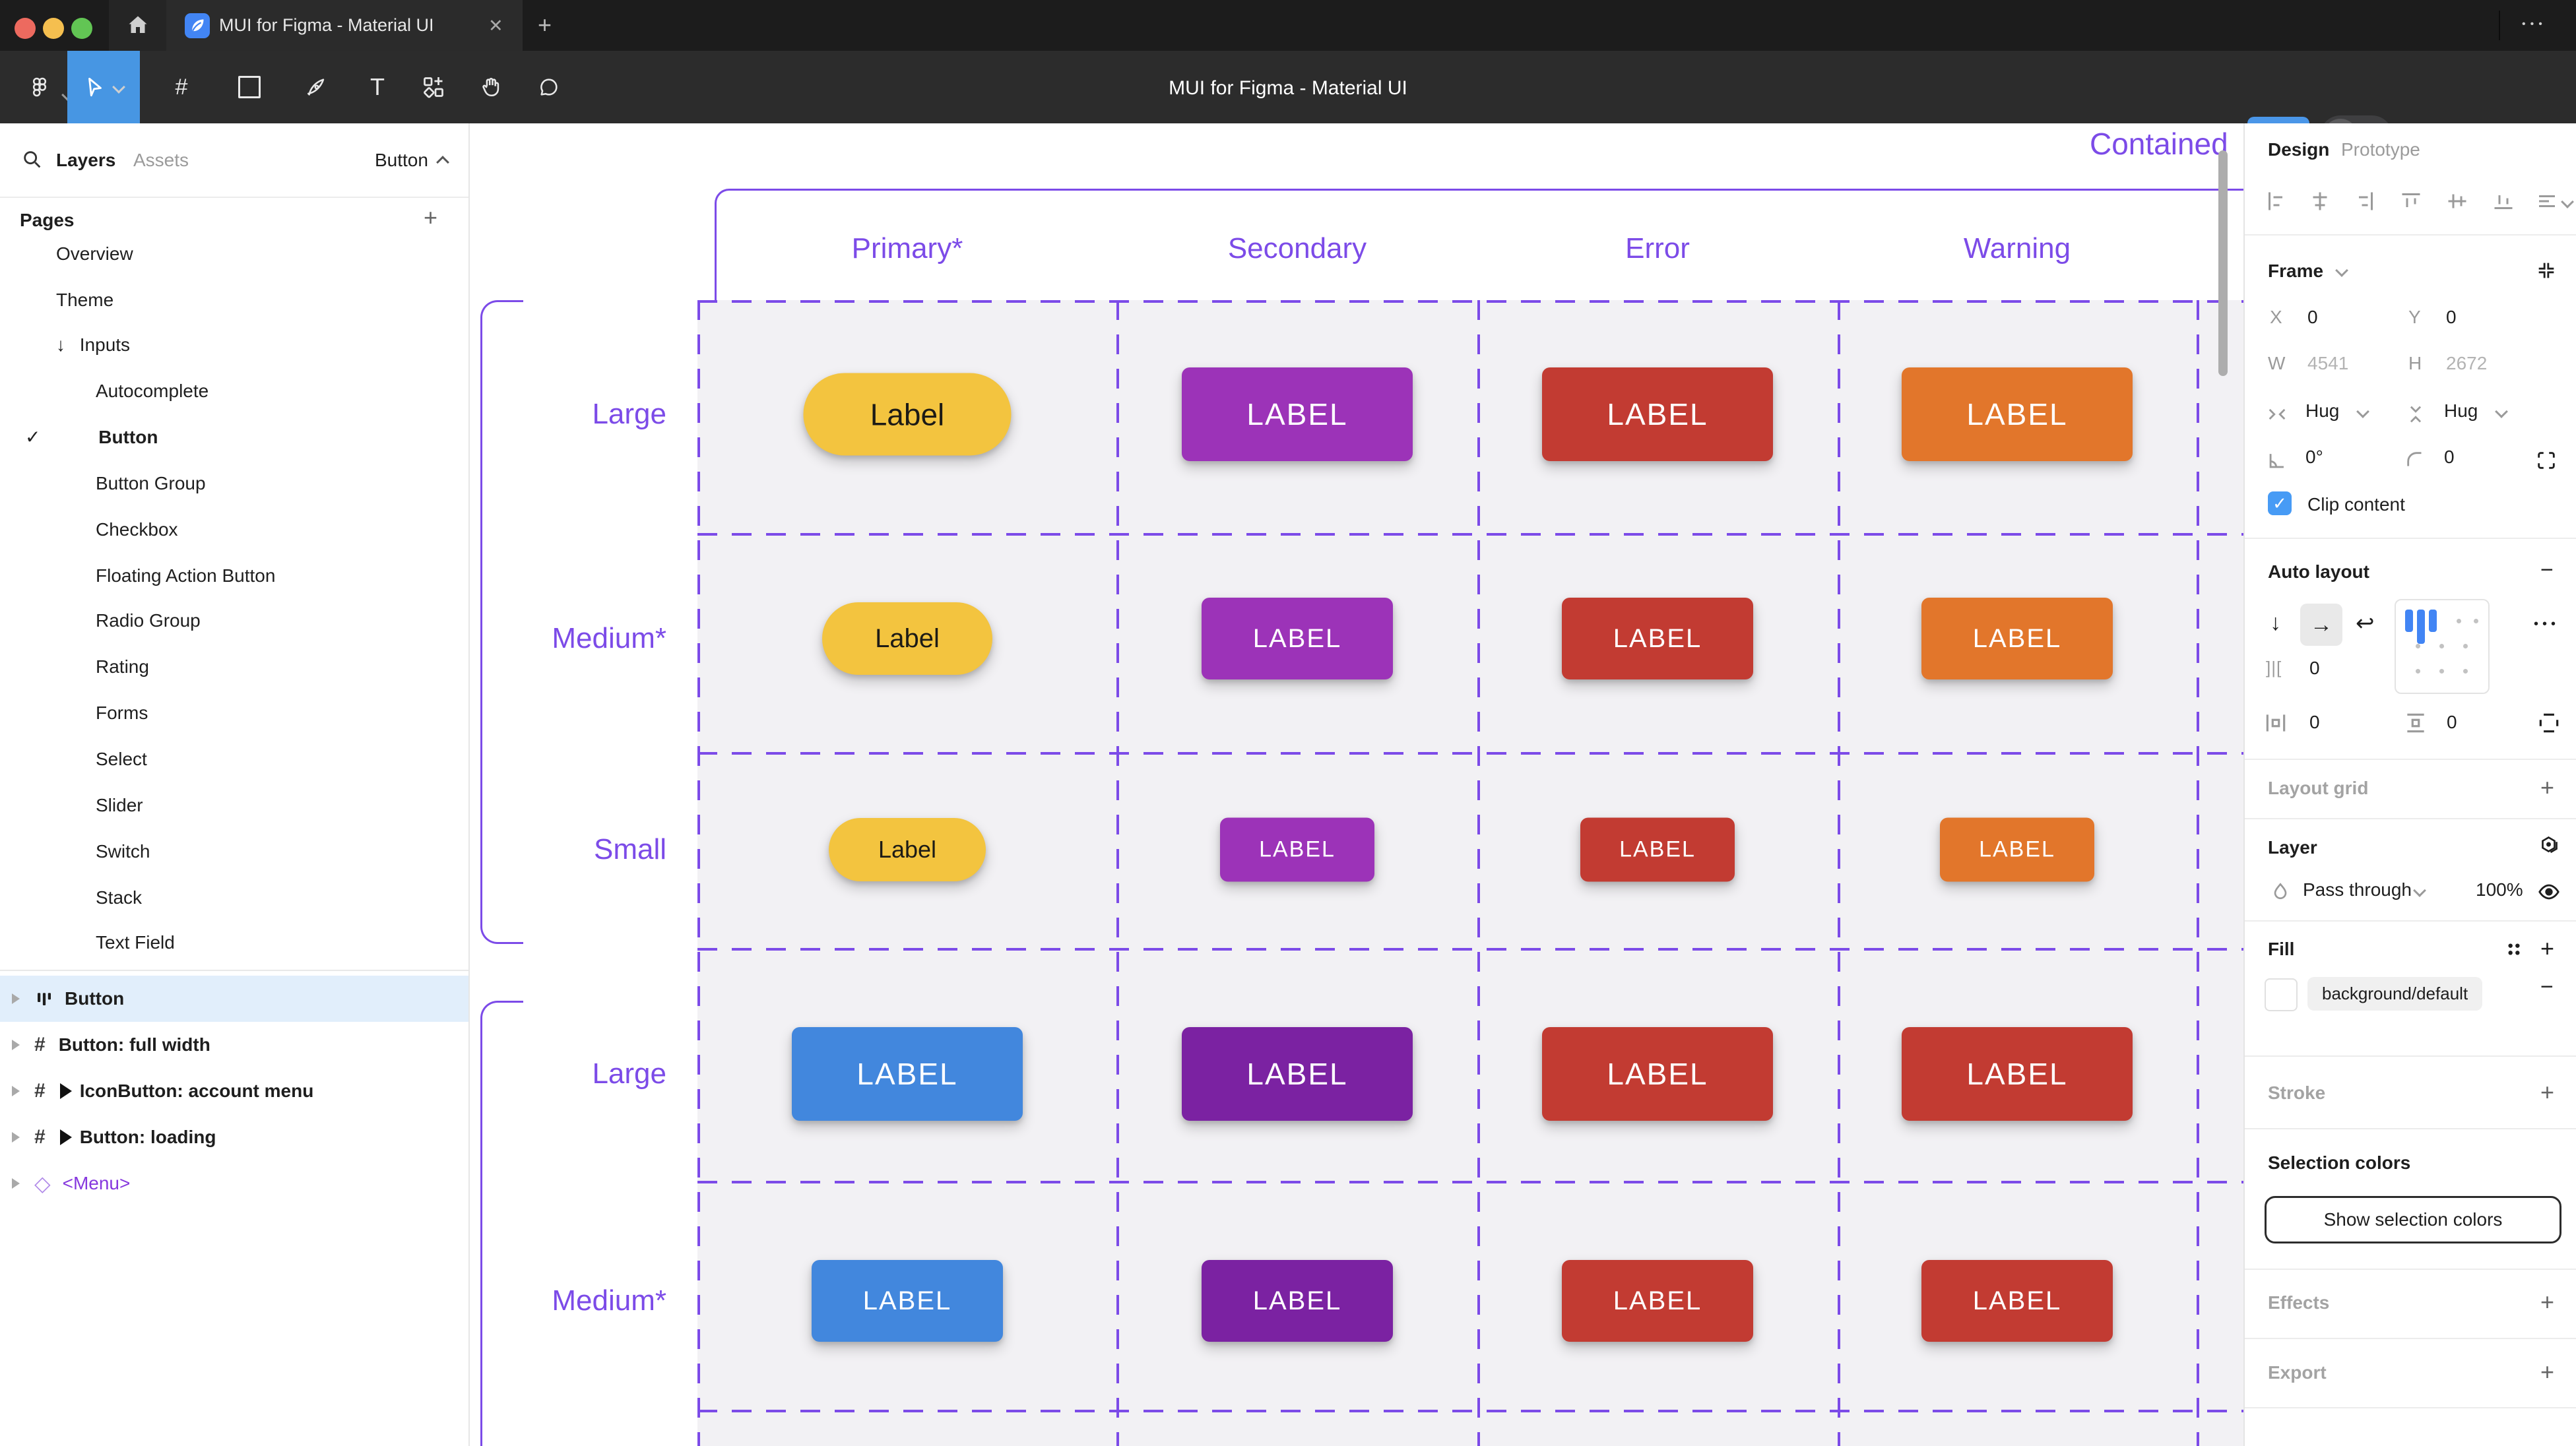  Describe the element at coordinates (2451, 317) in the screenshot. I see `y-value: 0` at that location.